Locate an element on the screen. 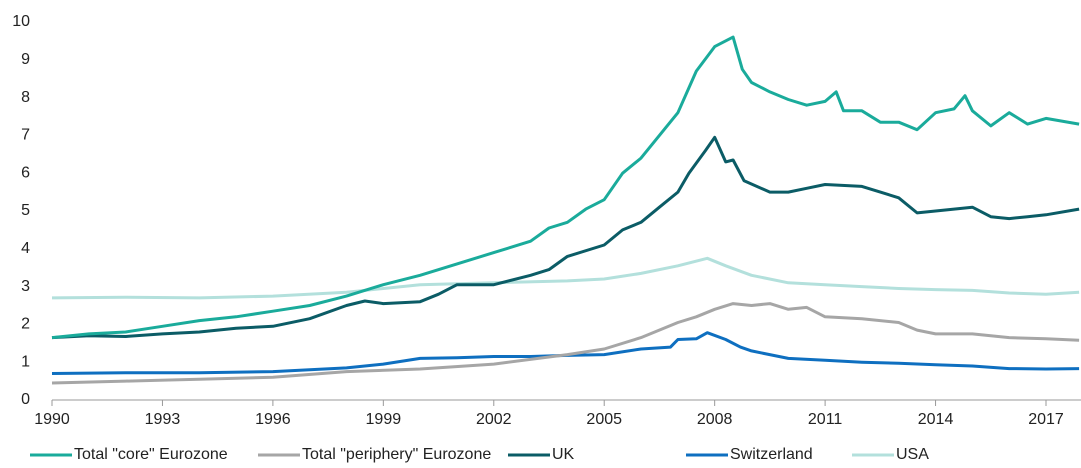  x-tick-label: 2002 is located at coordinates (494, 419).